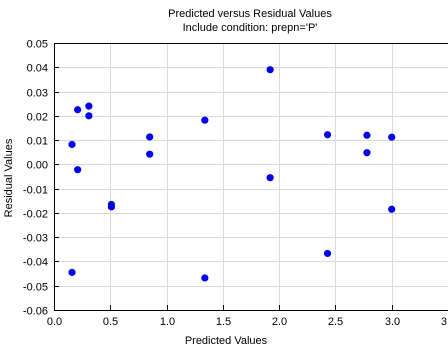 This screenshot has height=350, width=448. Describe the element at coordinates (37, 69) in the screenshot. I see `y-tick-label: 0.04` at that location.